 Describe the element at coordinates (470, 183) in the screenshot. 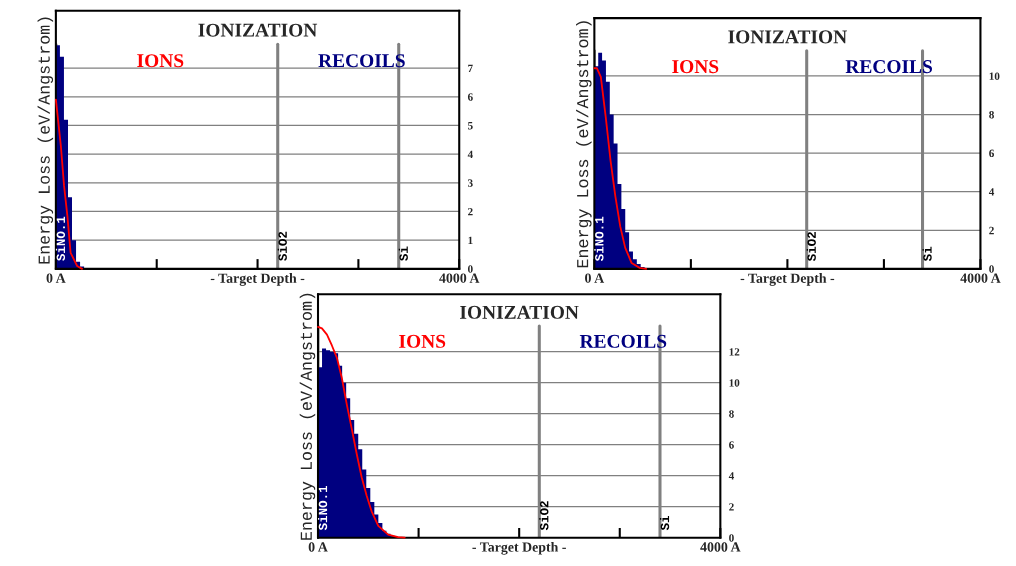

I see `y-tick-label: 3` at that location.